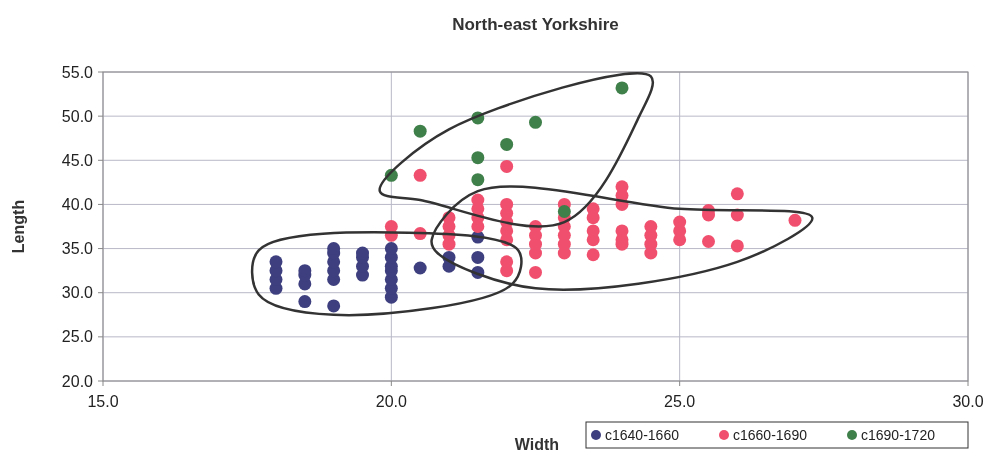  Describe the element at coordinates (968, 401) in the screenshot. I see `x-tick-label: 30.0` at that location.